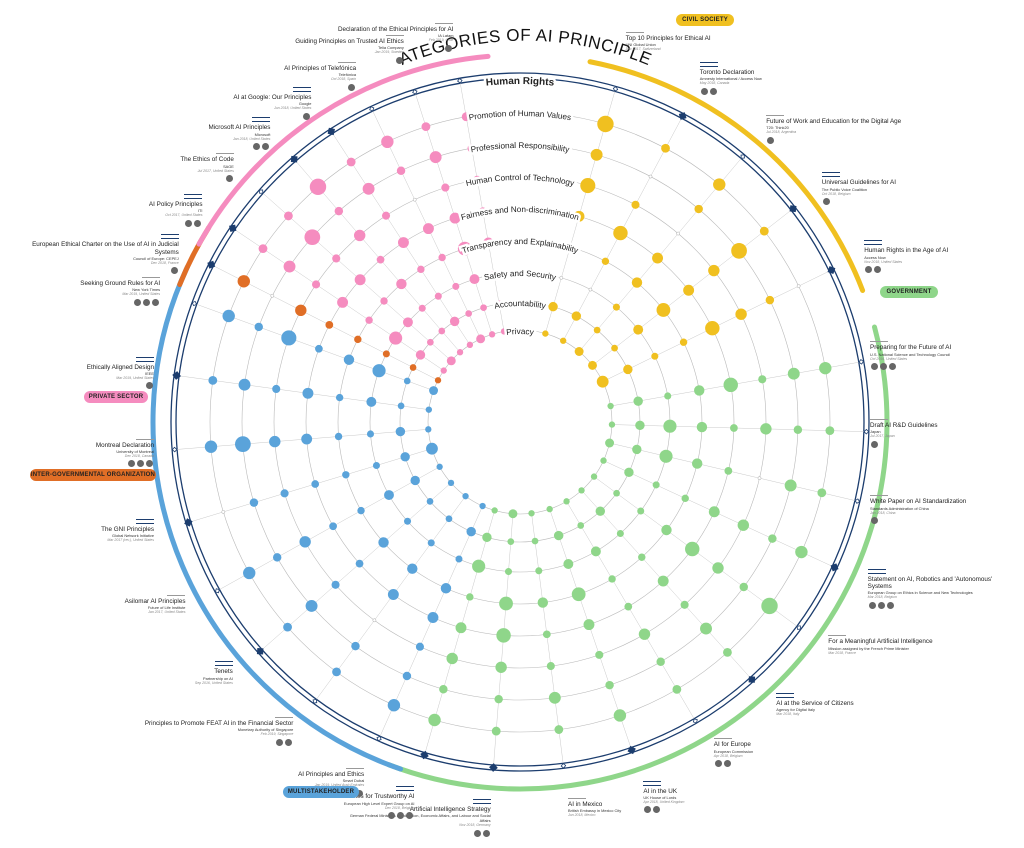 The width and height of the screenshot is (1024, 848). I want to click on document-title: AI for Europe, so click(732, 745).